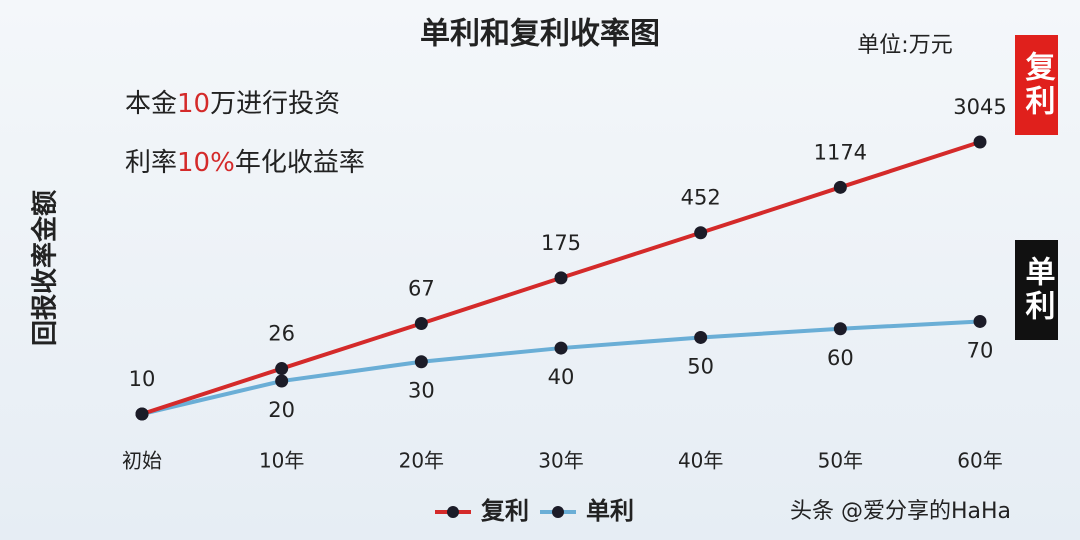 The image size is (1080, 540). What do you see at coordinates (540, 34) in the screenshot?
I see `chart-title: 单利和复利收率图` at bounding box center [540, 34].